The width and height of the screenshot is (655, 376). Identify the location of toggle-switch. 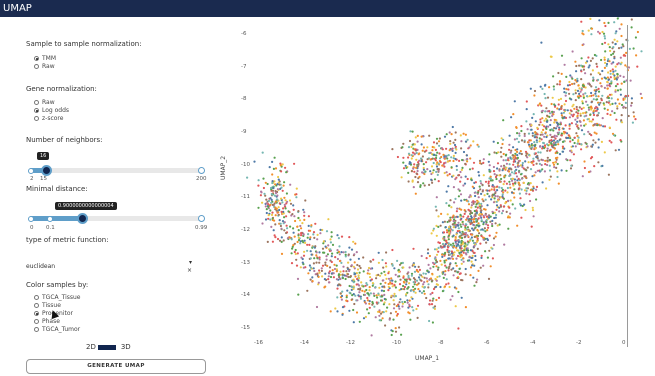
(106, 347).